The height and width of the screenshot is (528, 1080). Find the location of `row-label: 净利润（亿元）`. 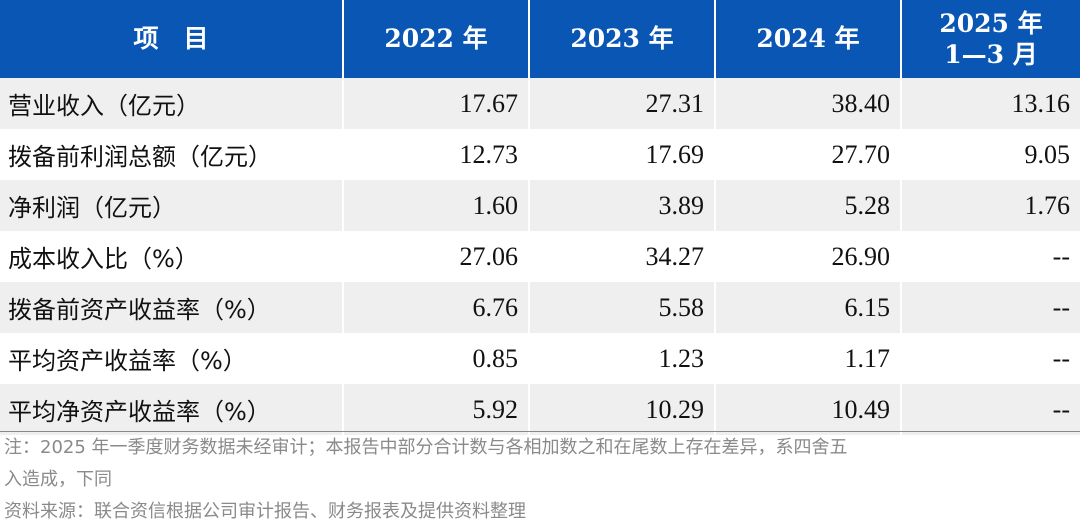

row-label: 净利润（亿元） is located at coordinates (172, 205).